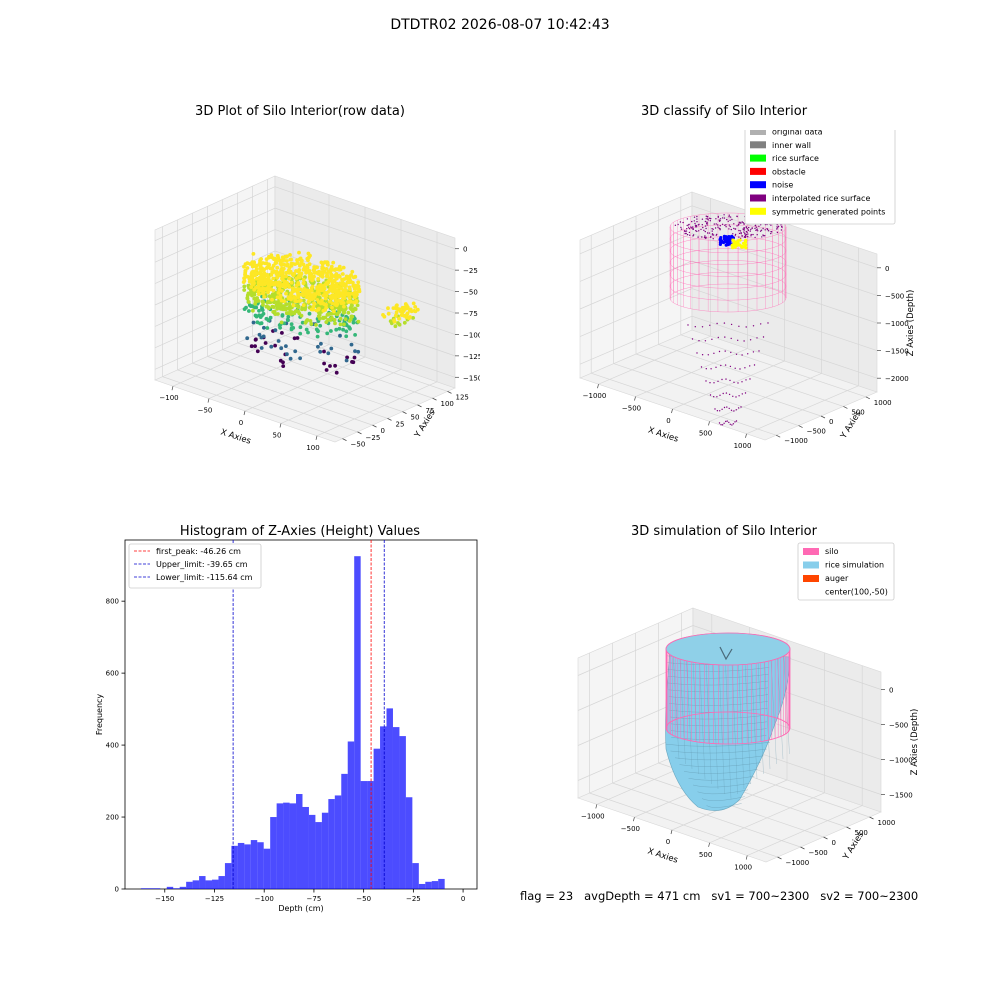 The image size is (1000, 1000). I want to click on p4-x-tick-label: 500, so click(705, 855).